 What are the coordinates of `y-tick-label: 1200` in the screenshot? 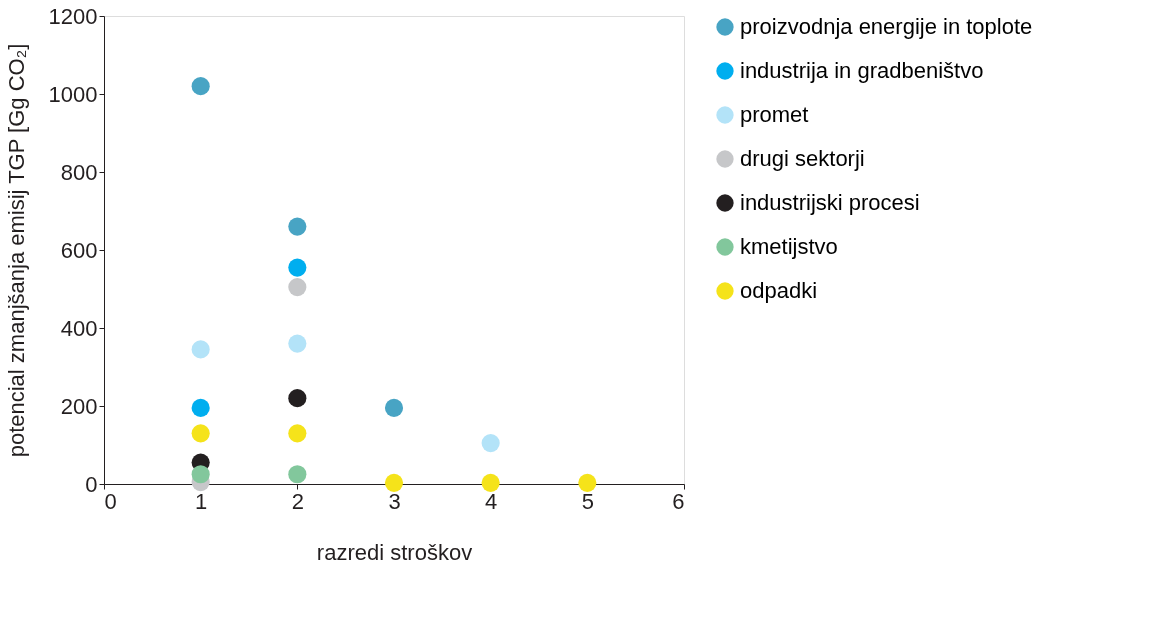 It's located at (73, 16).